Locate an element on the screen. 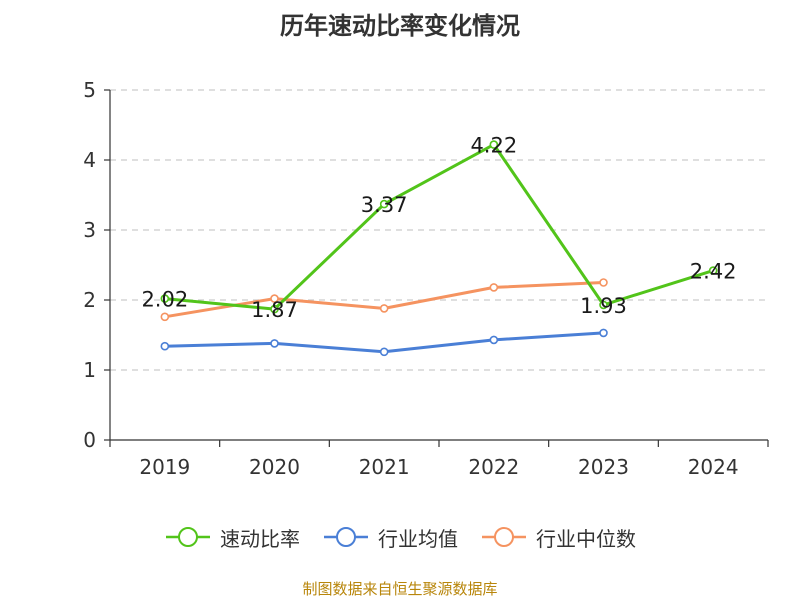  legend-item: 行业中位数 is located at coordinates (558, 537).